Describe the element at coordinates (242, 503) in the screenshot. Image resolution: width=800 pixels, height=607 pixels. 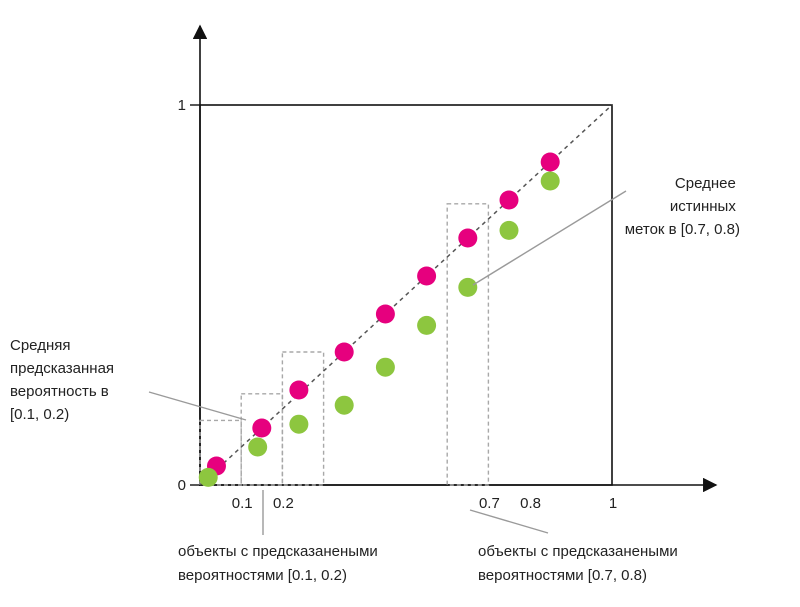
I see `x-tick-label: 0.1` at that location.